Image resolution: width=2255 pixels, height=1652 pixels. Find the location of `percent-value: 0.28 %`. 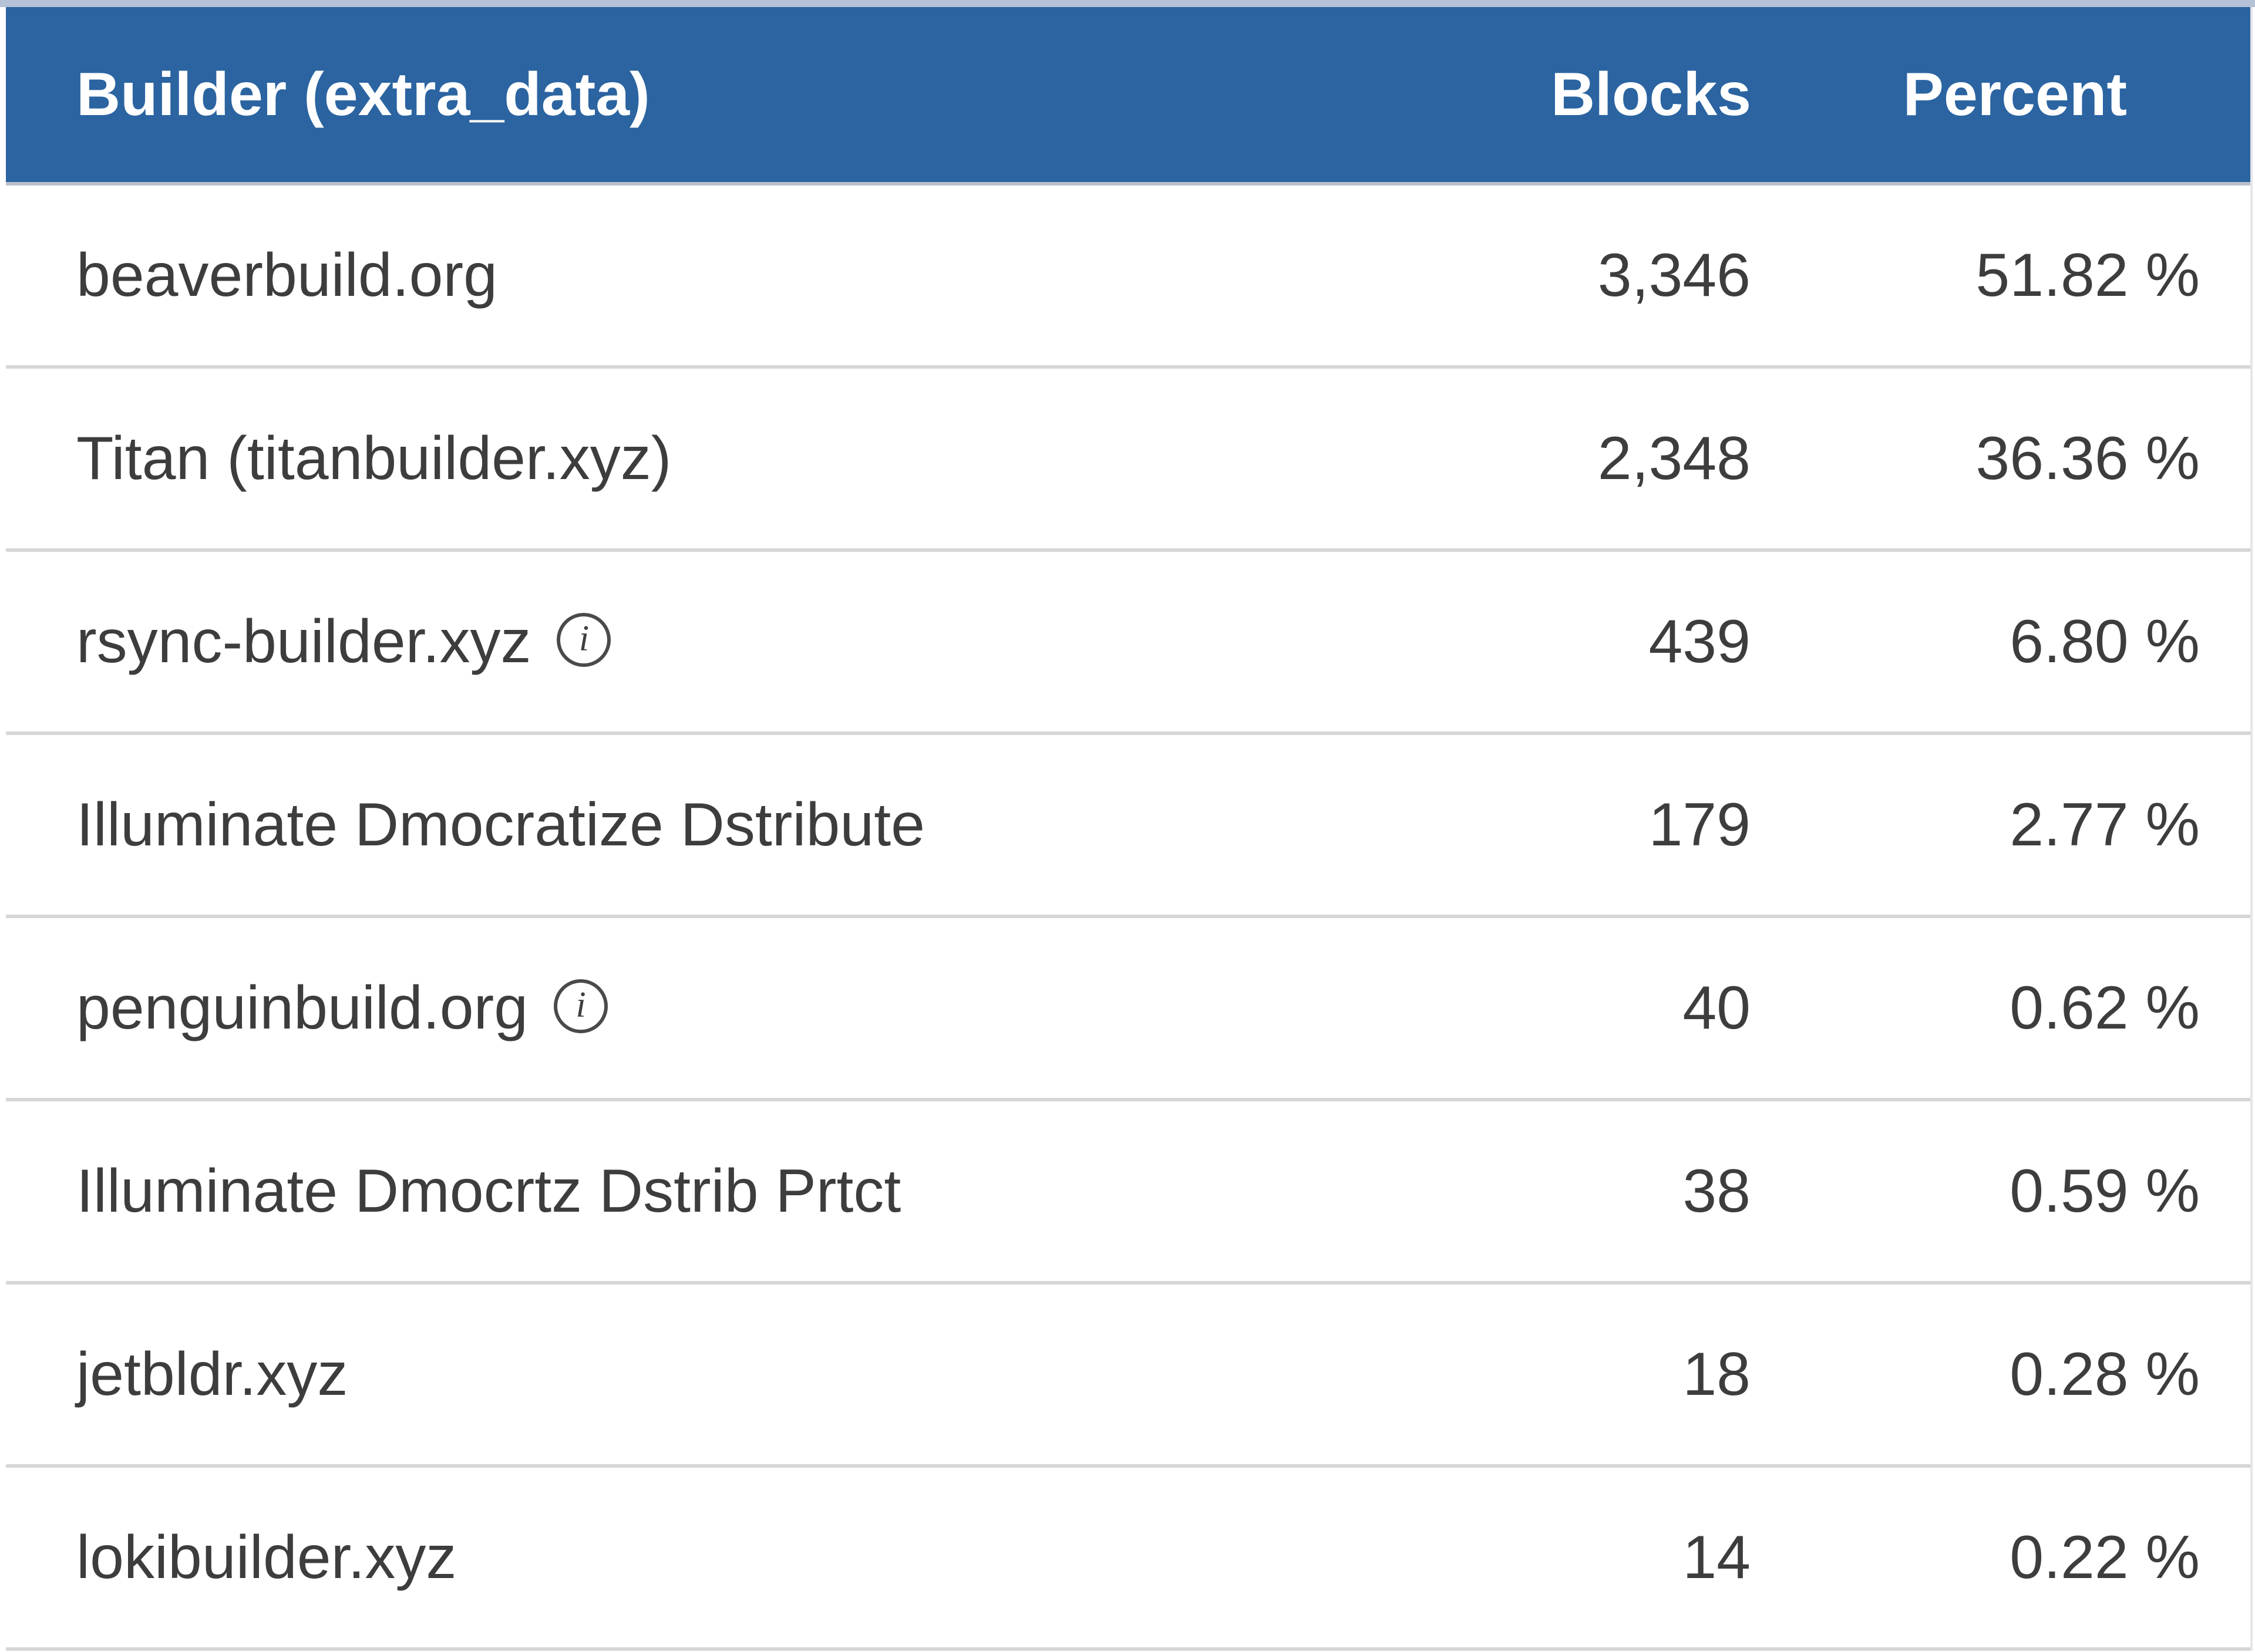

percent-value: 0.28 % is located at coordinates (2000, 1375).